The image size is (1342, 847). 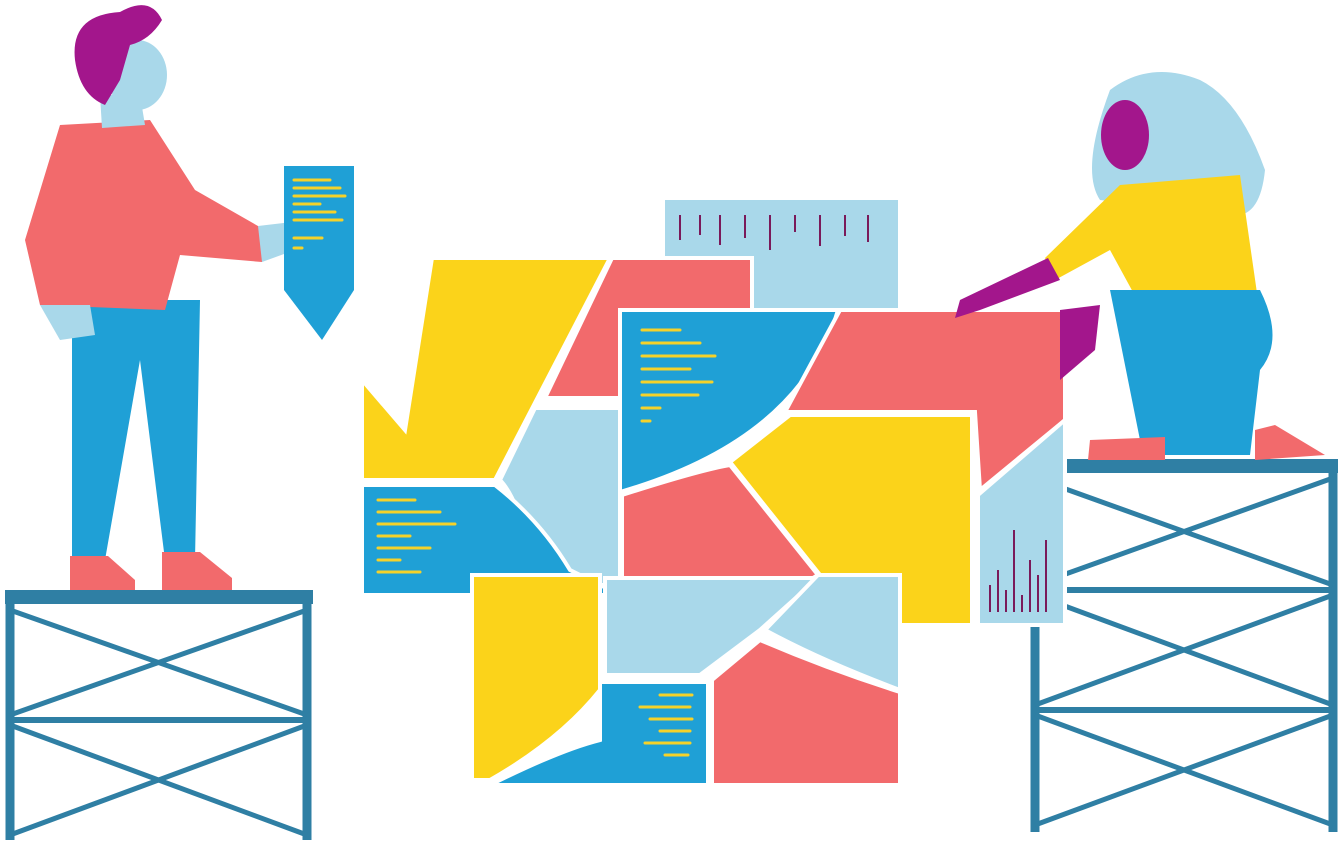 What do you see at coordinates (319, 214) in the screenshot?
I see `man-document-code-lines` at bounding box center [319, 214].